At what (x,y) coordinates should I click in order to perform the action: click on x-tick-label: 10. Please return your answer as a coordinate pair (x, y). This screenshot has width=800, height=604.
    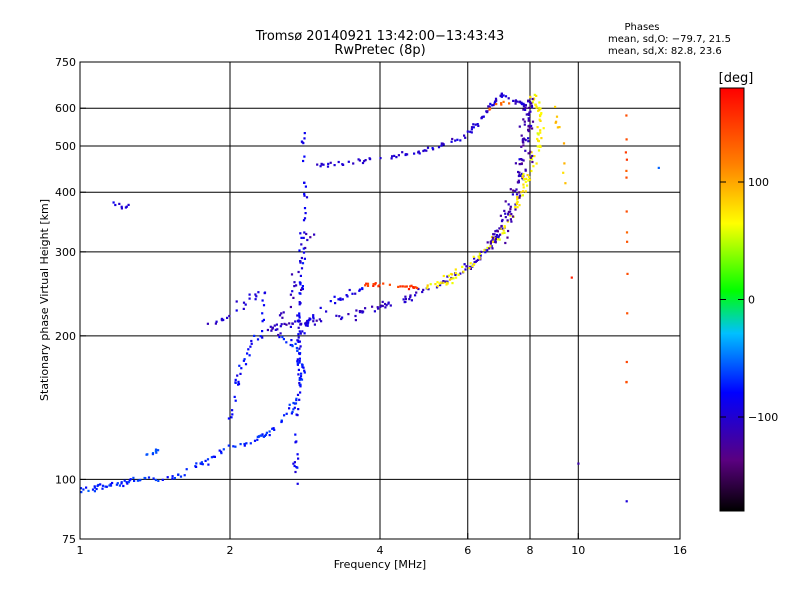
    Looking at the image, I should click on (578, 550).